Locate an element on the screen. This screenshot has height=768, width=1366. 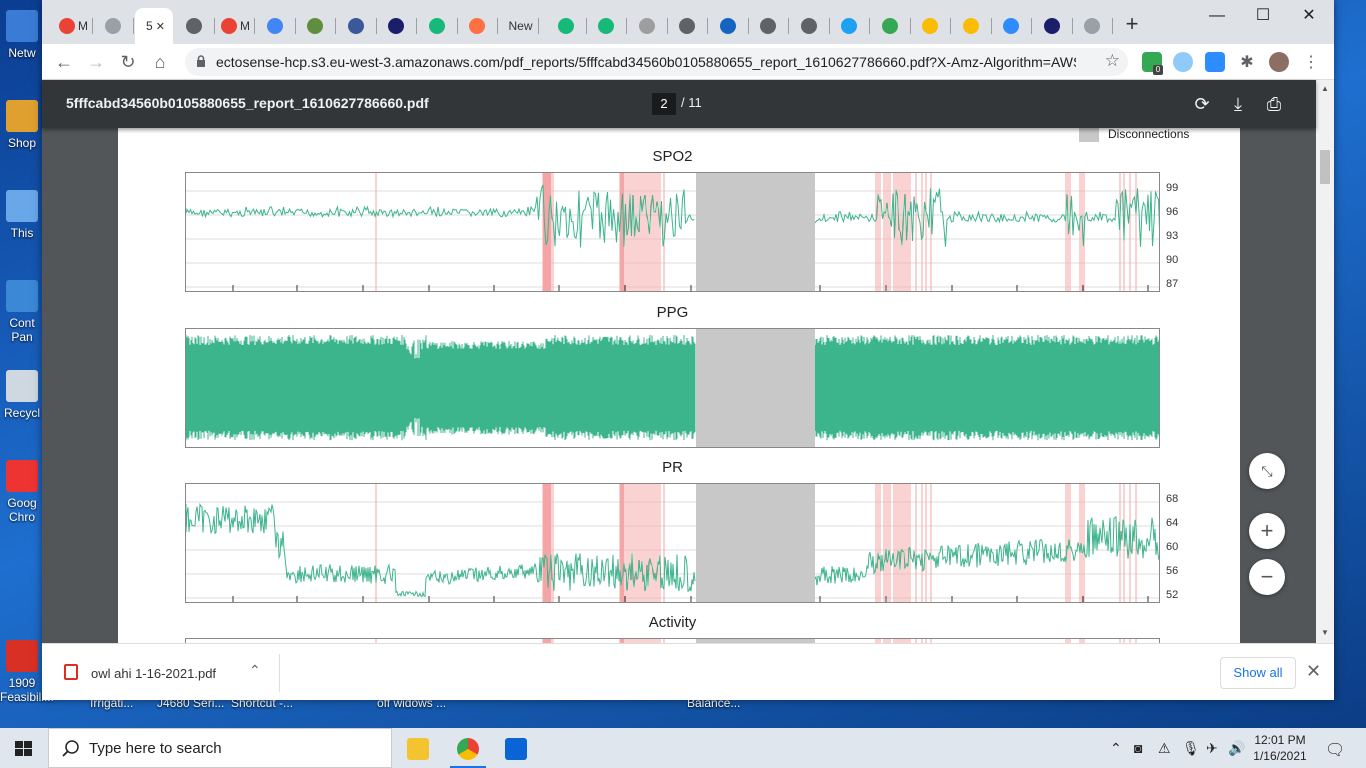
scroll-thumb is located at coordinates (1325, 167).